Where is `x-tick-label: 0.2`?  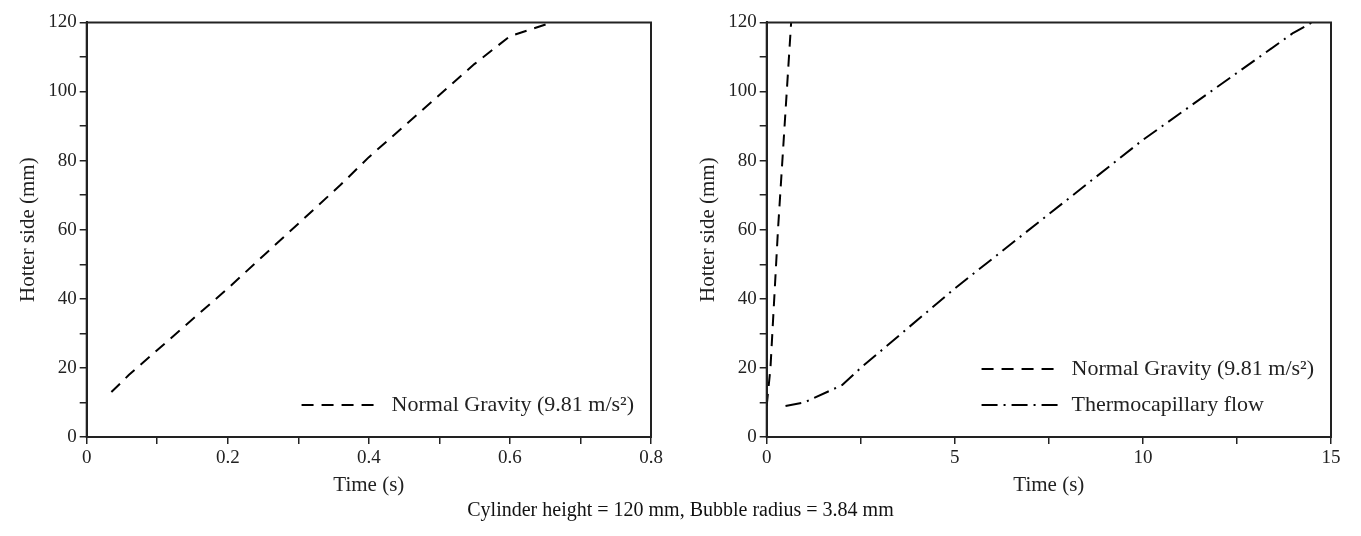 x-tick-label: 0.2 is located at coordinates (227, 457).